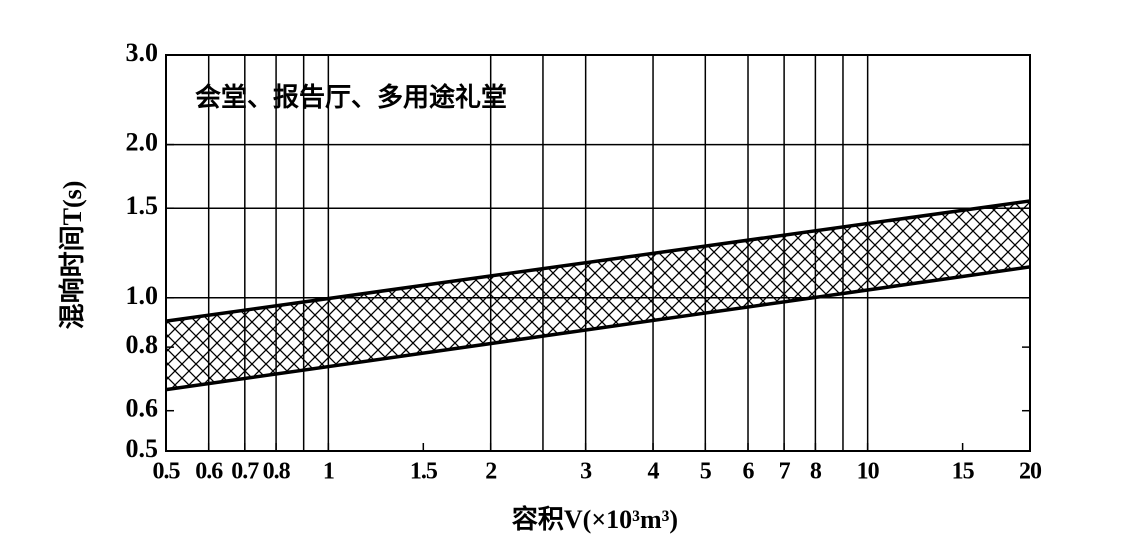  What do you see at coordinates (490, 472) in the screenshot?
I see `x-tick-label: 2` at bounding box center [490, 472].